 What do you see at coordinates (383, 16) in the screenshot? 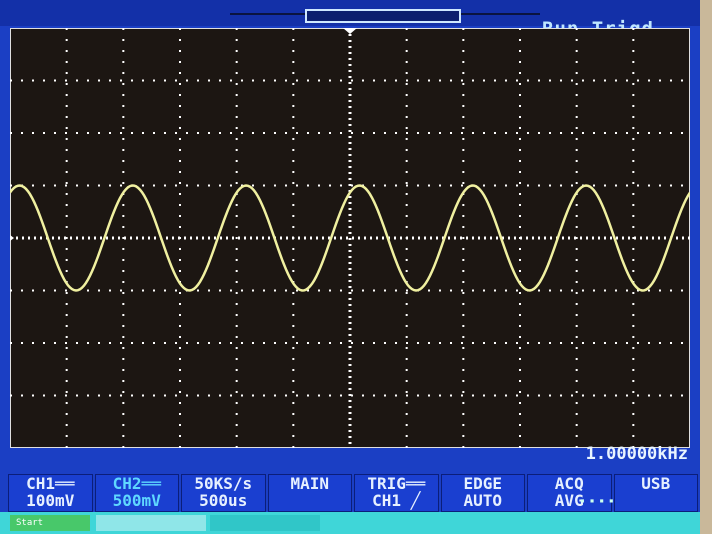
I see `memory-window-indicator` at bounding box center [383, 16].